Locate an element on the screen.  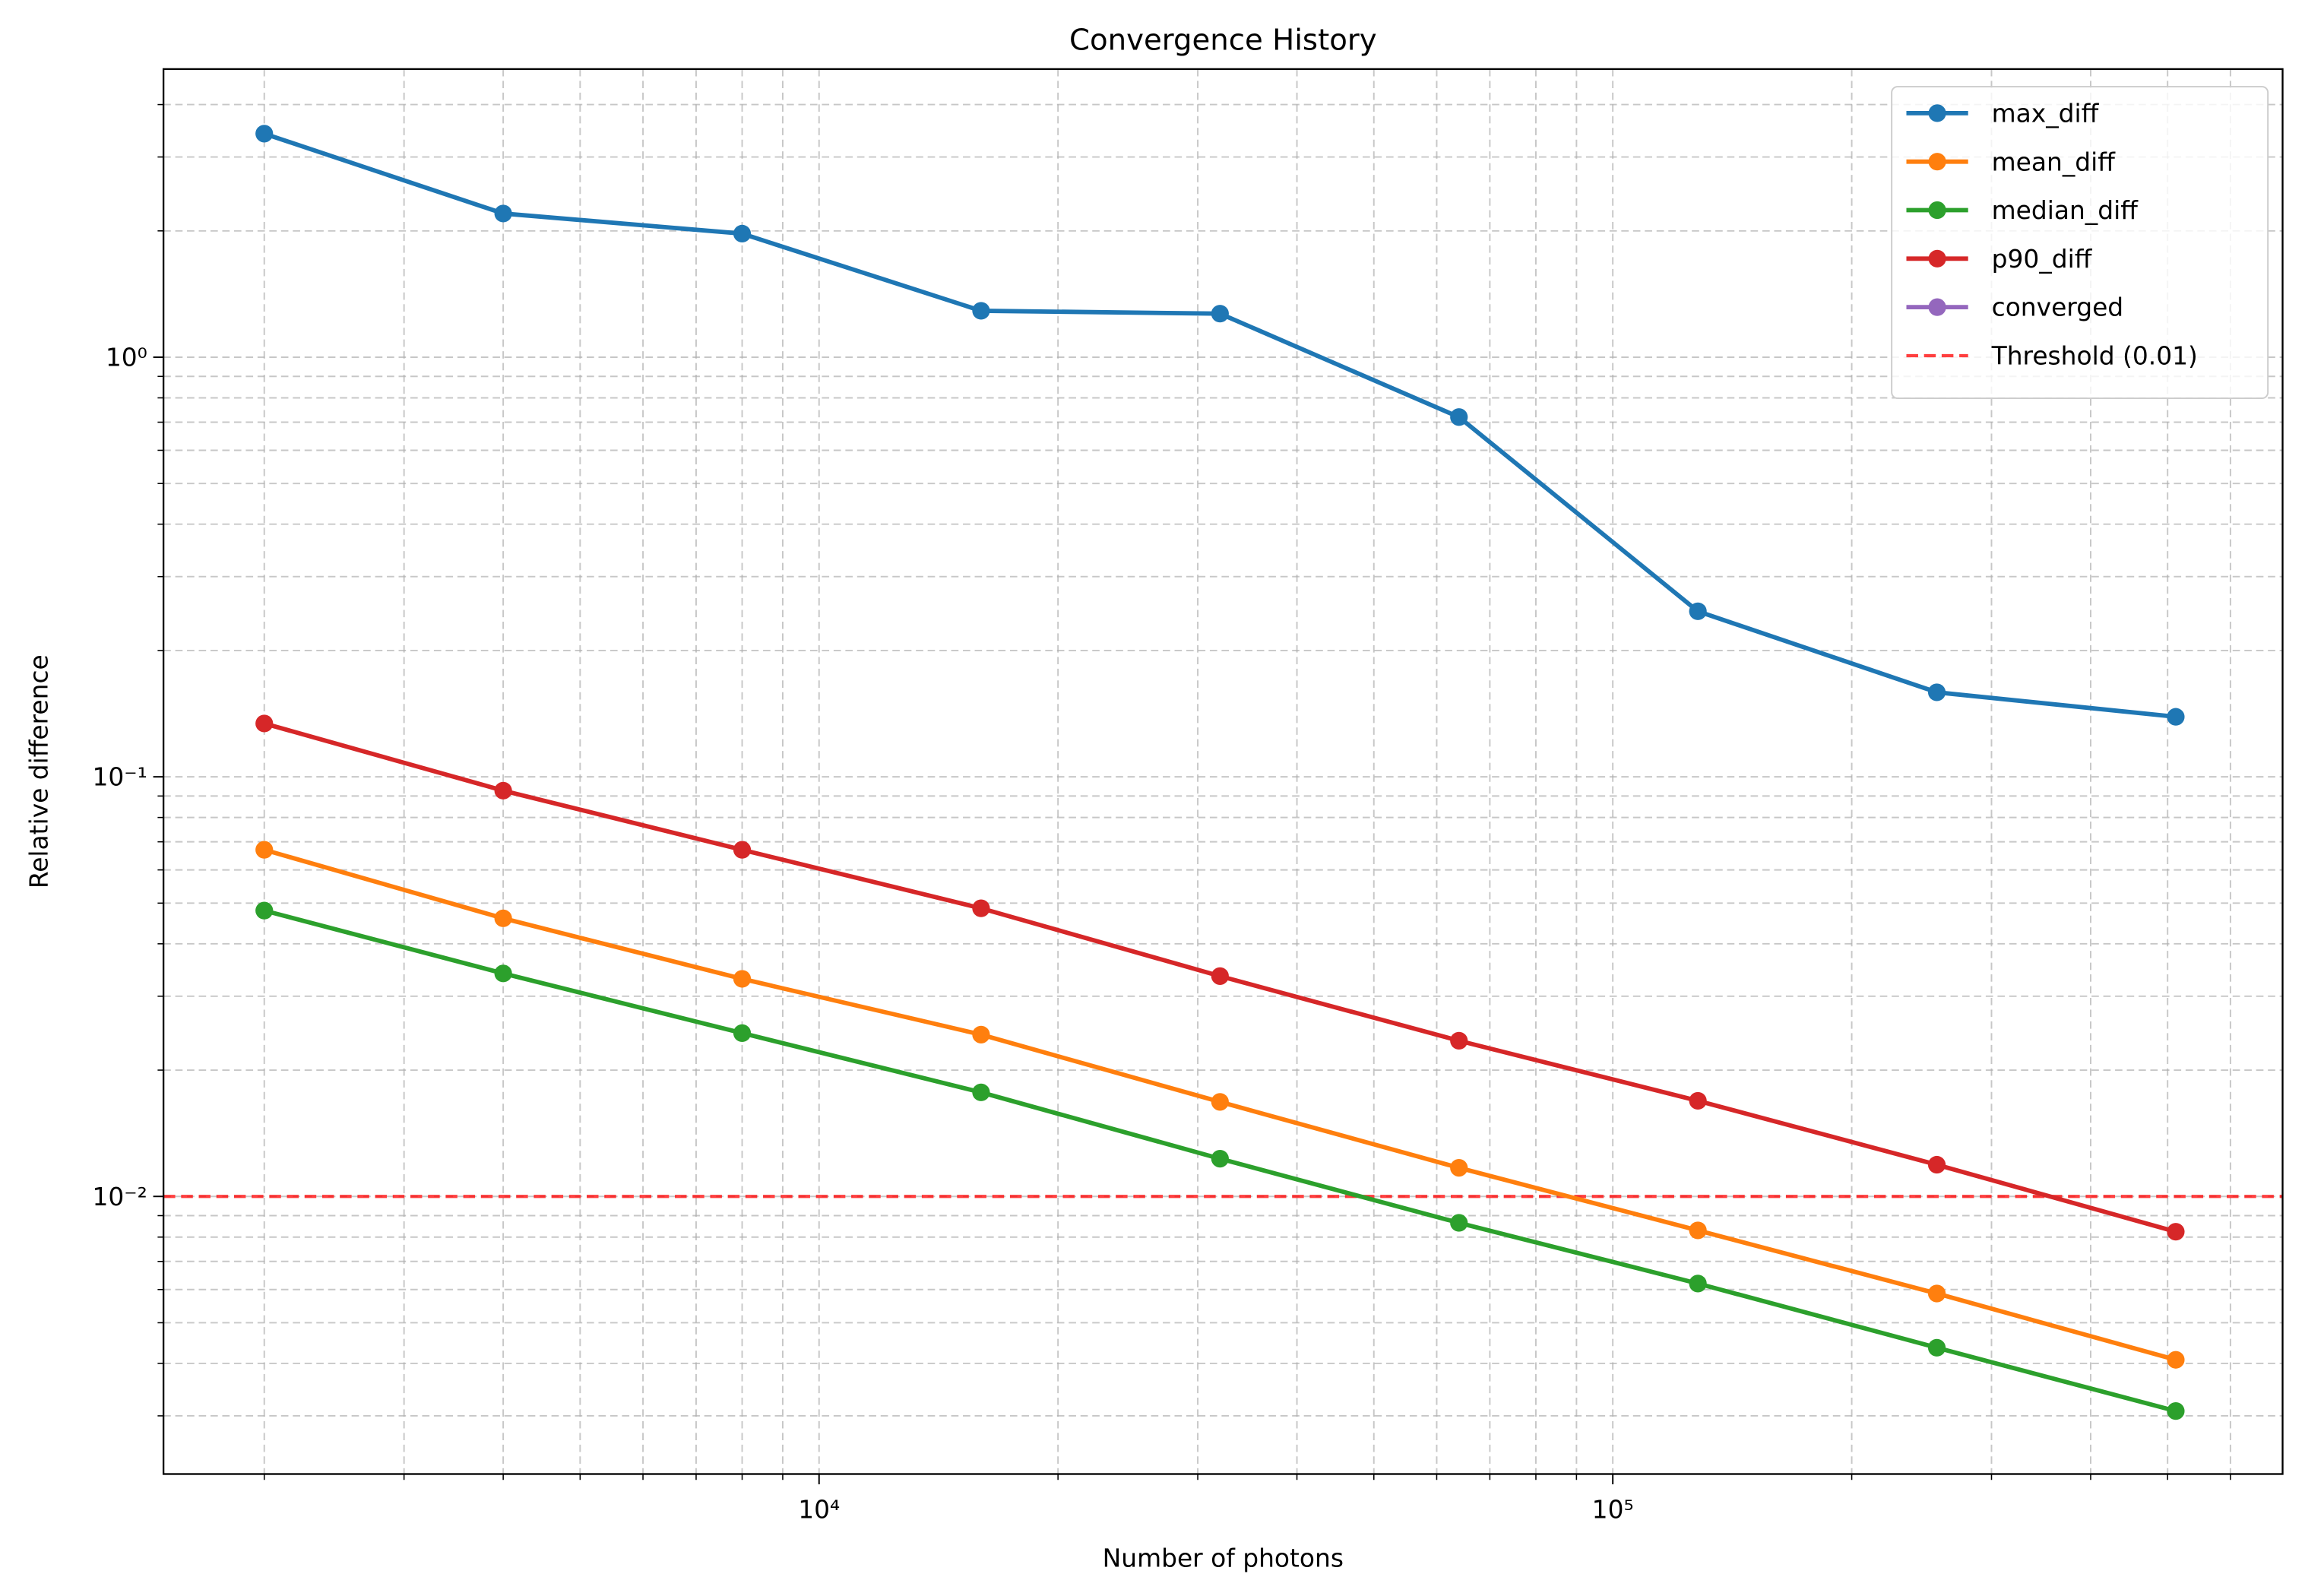
legend-label: p90_diff is located at coordinates (2042, 259).